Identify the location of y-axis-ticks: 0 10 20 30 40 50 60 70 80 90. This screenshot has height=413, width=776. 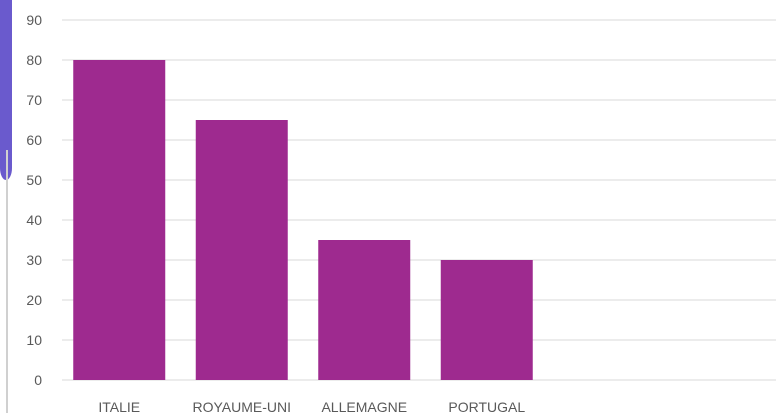
(34, 200).